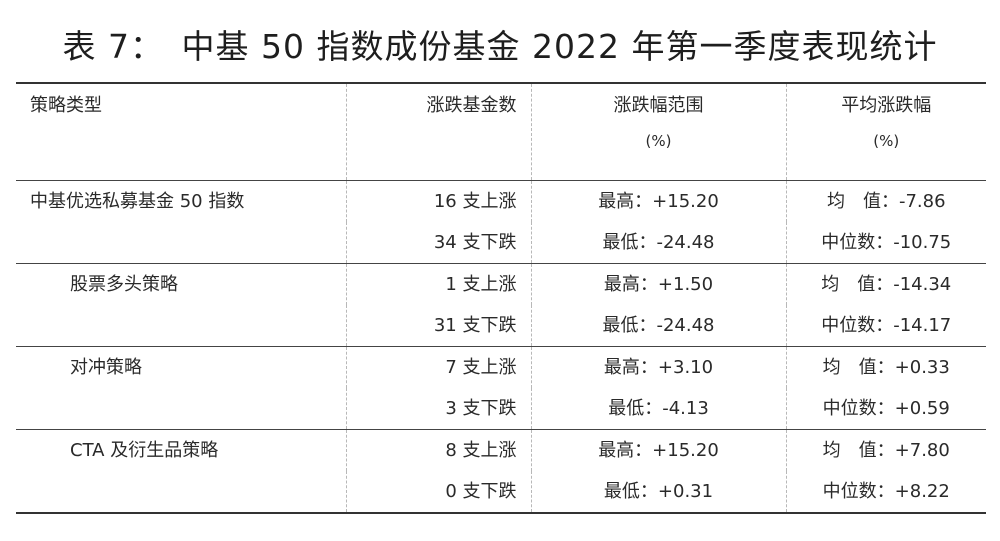  What do you see at coordinates (885, 243) in the screenshot?
I see `avg-cell: 中位数：-10.75` at bounding box center [885, 243].